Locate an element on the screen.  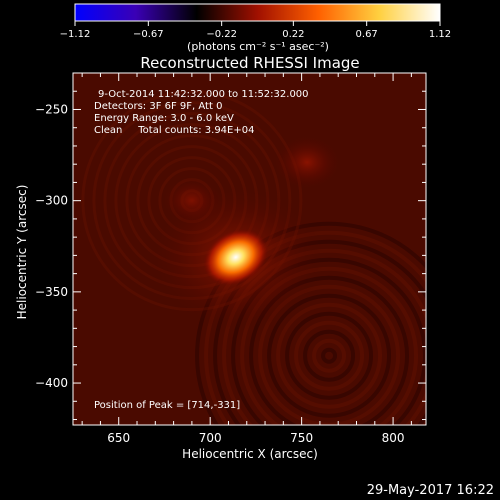
annotation-detectors: Detectors: 3F 6F 9F, Att 0 is located at coordinates (158, 106).